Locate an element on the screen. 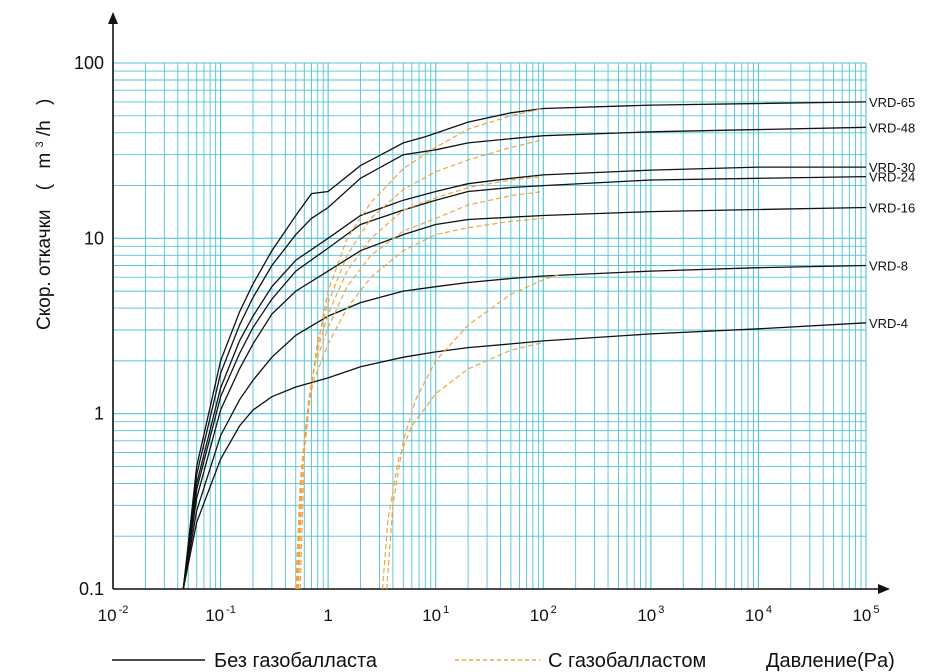 Image resolution: width=941 pixels, height=672 pixels. y-axis-unit-h: /h is located at coordinates (44, 128).